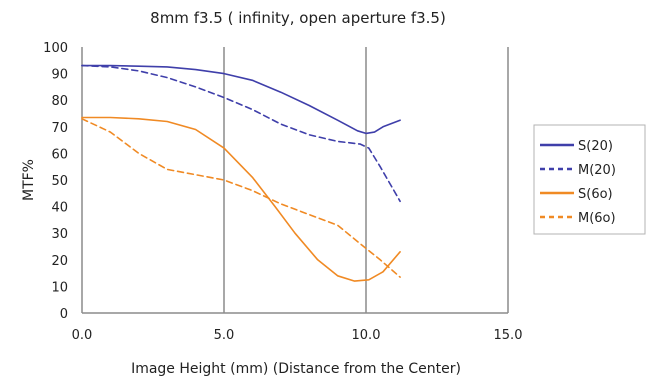 The width and height of the screenshot is (651, 379). What do you see at coordinates (59, 75) in the screenshot?
I see `y-tick-label-90: 90` at bounding box center [59, 75].